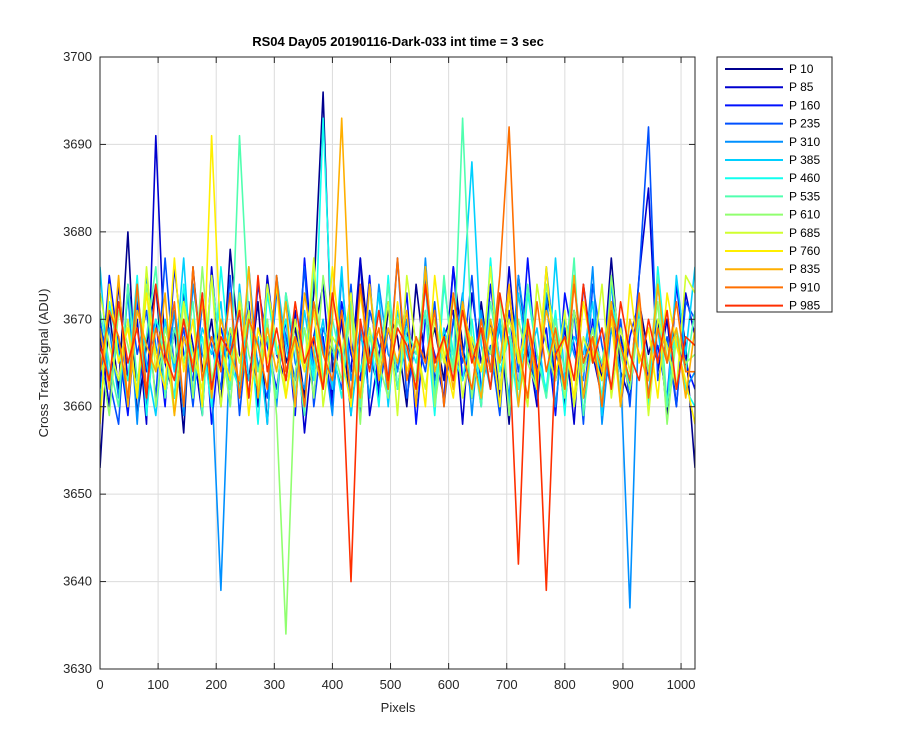 The width and height of the screenshot is (900, 750). I want to click on x-tick-label: 900, so click(623, 684).